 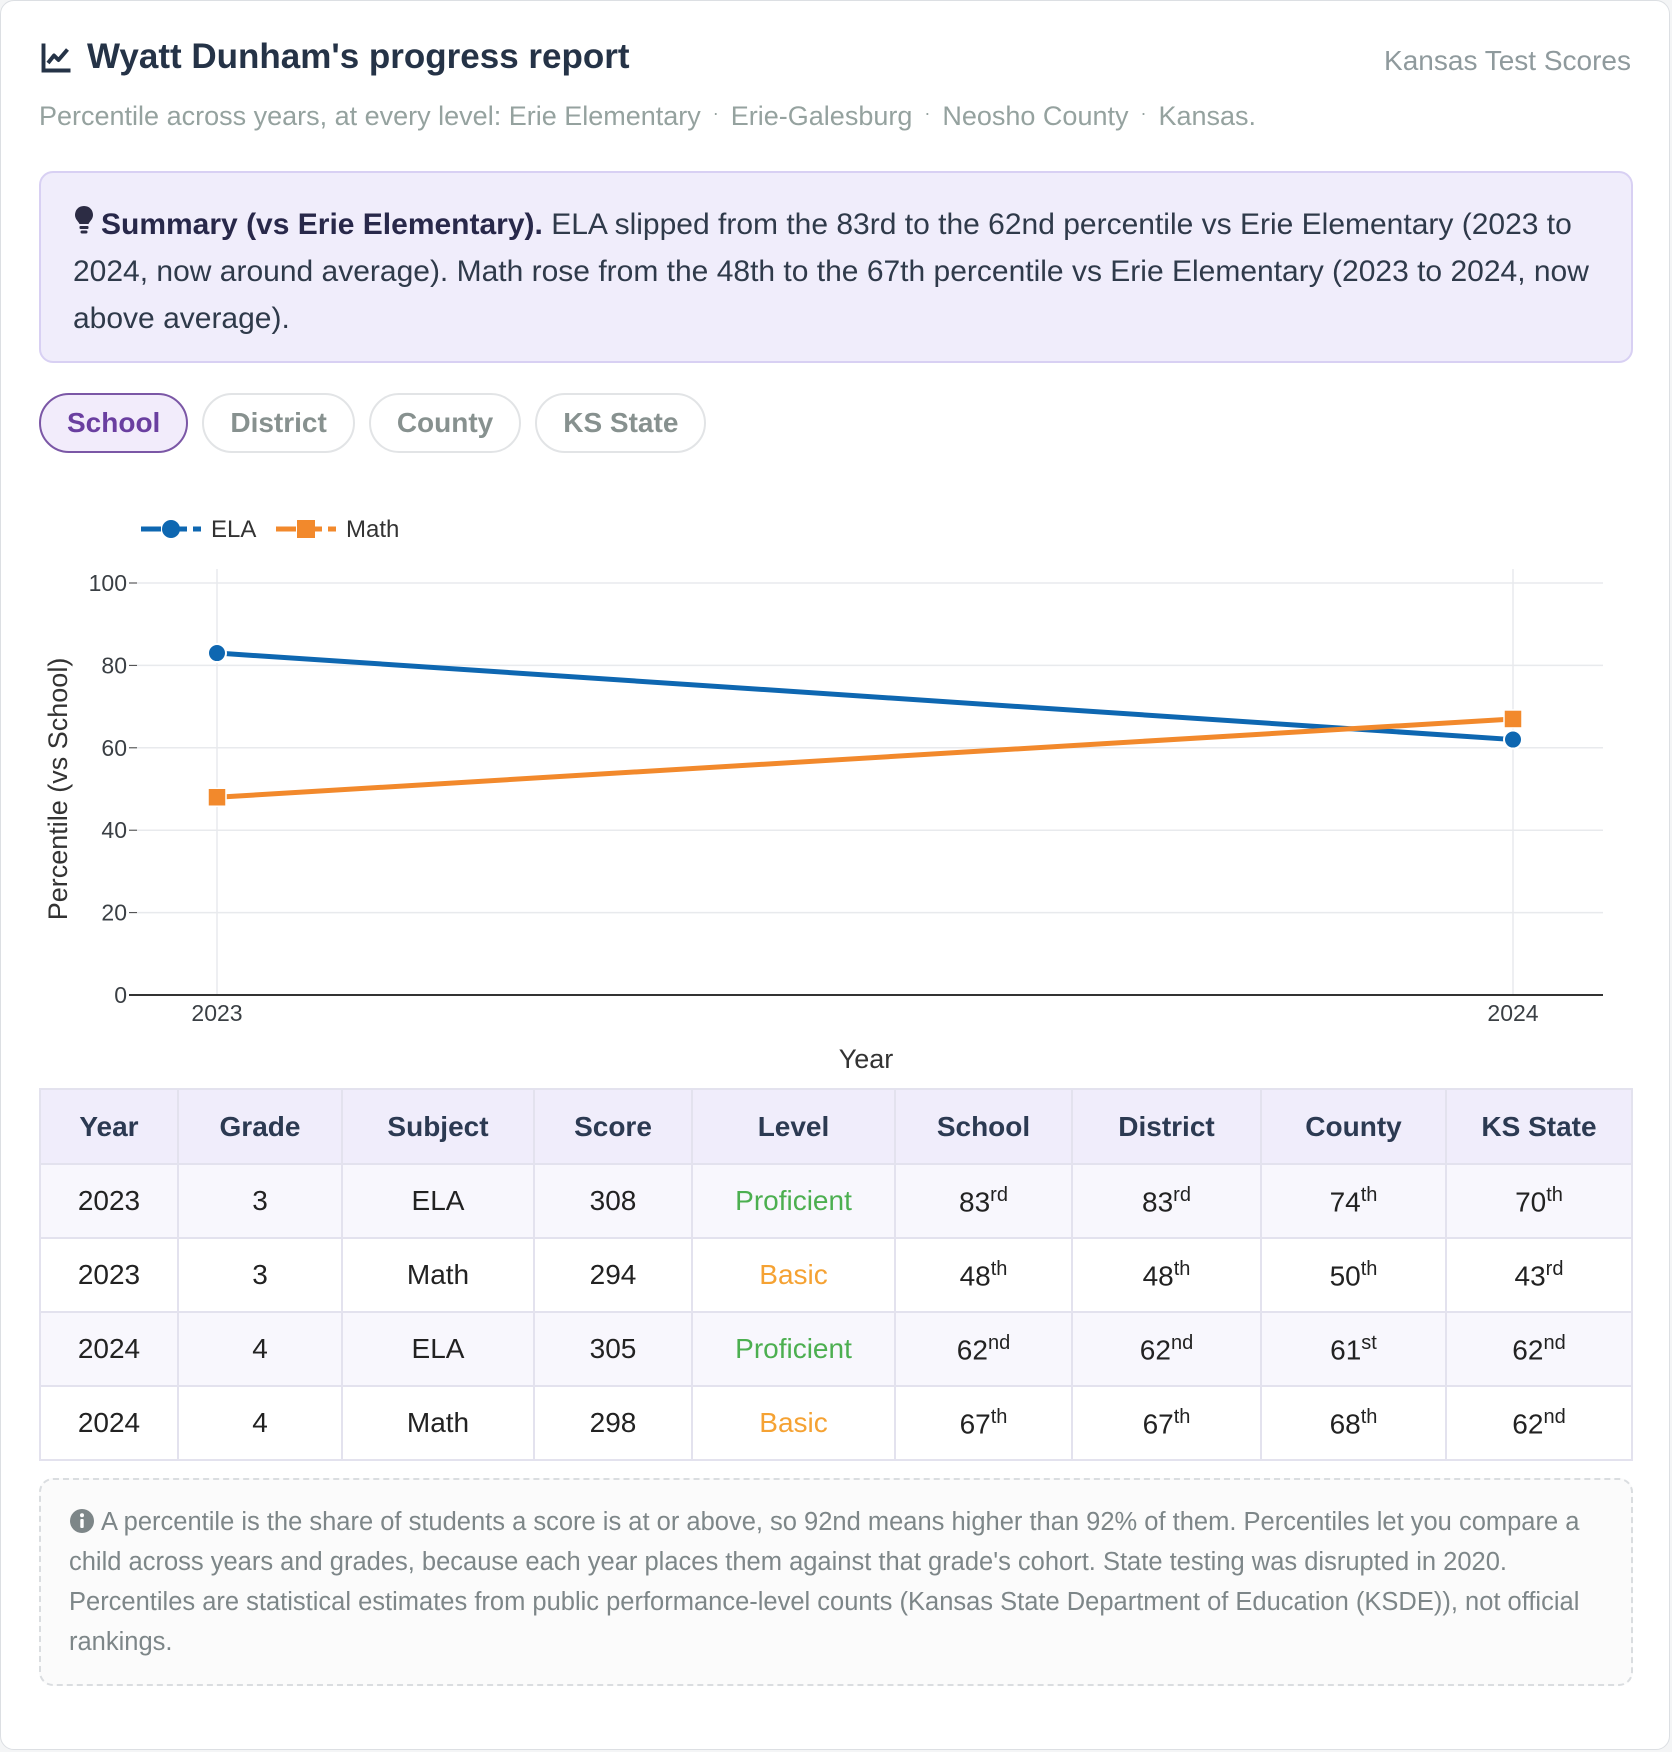 What do you see at coordinates (109, 1126) in the screenshot?
I see `col-year: Year` at bounding box center [109, 1126].